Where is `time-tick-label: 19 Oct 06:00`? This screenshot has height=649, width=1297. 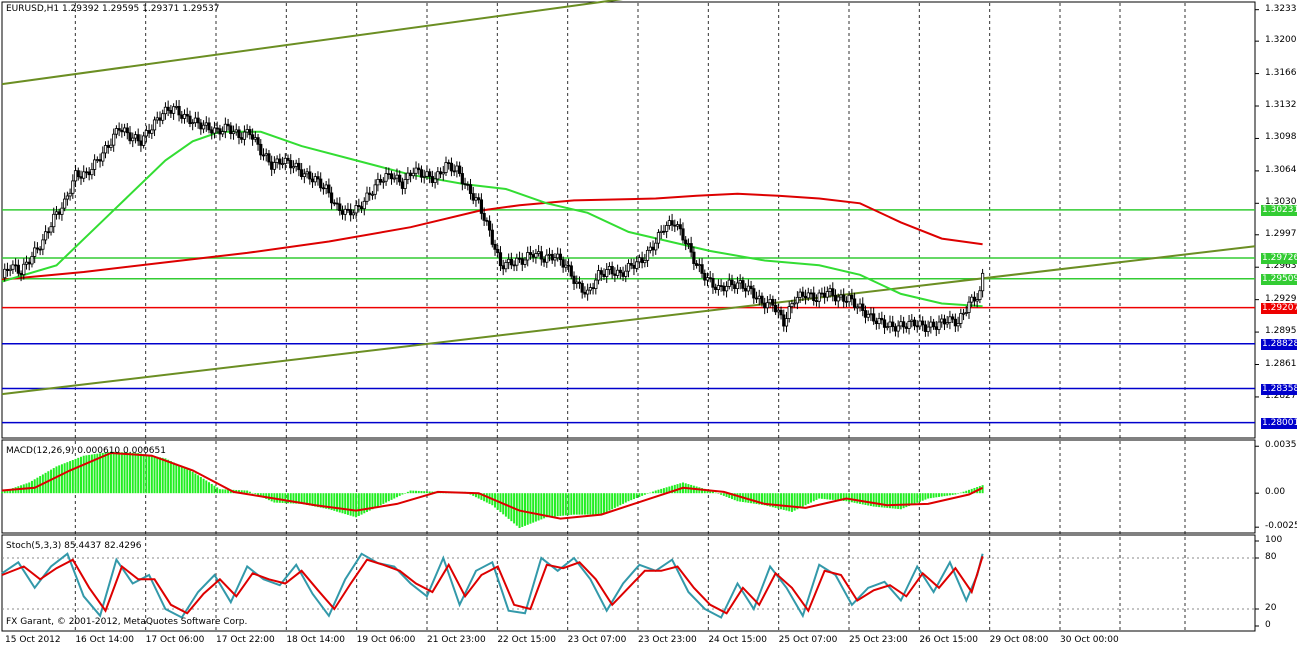 time-tick-label: 19 Oct 06:00 is located at coordinates (386, 640).